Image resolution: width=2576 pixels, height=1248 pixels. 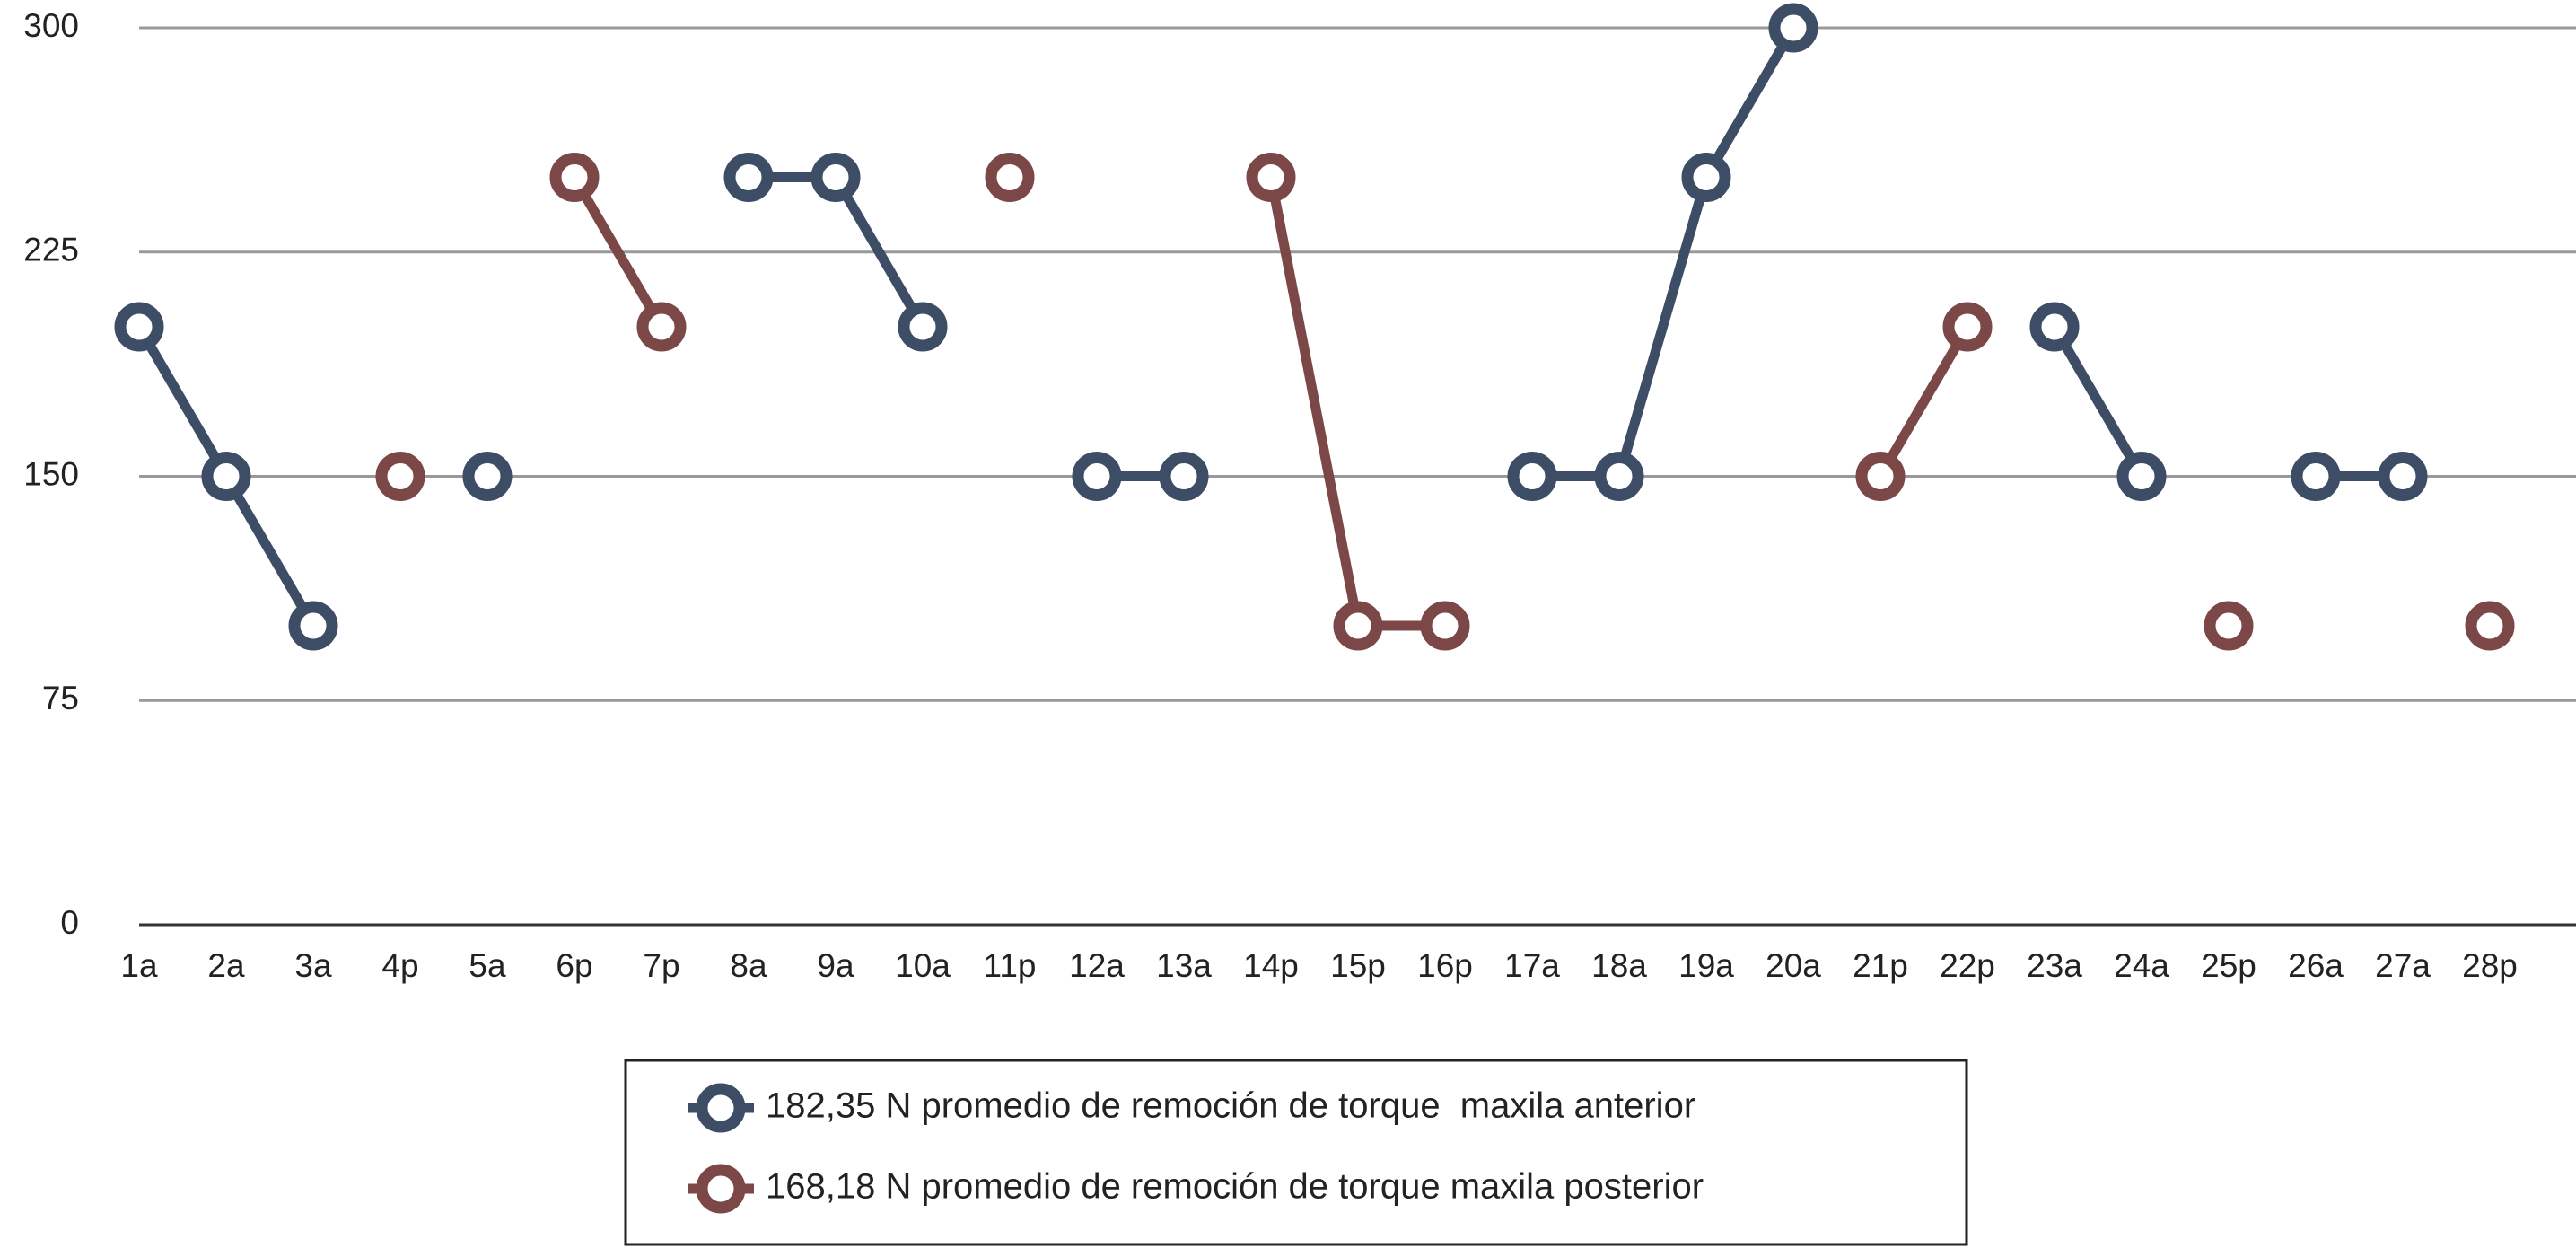 What do you see at coordinates (51, 250) in the screenshot?
I see `y-tick-label: 225` at bounding box center [51, 250].